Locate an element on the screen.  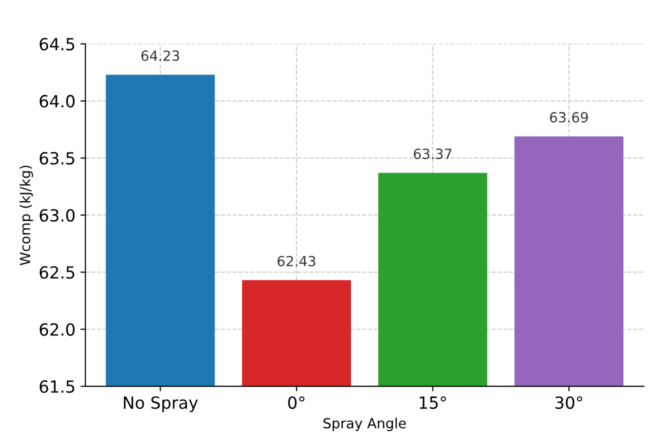
y-tick-label: 62.0 is located at coordinates (57, 329).